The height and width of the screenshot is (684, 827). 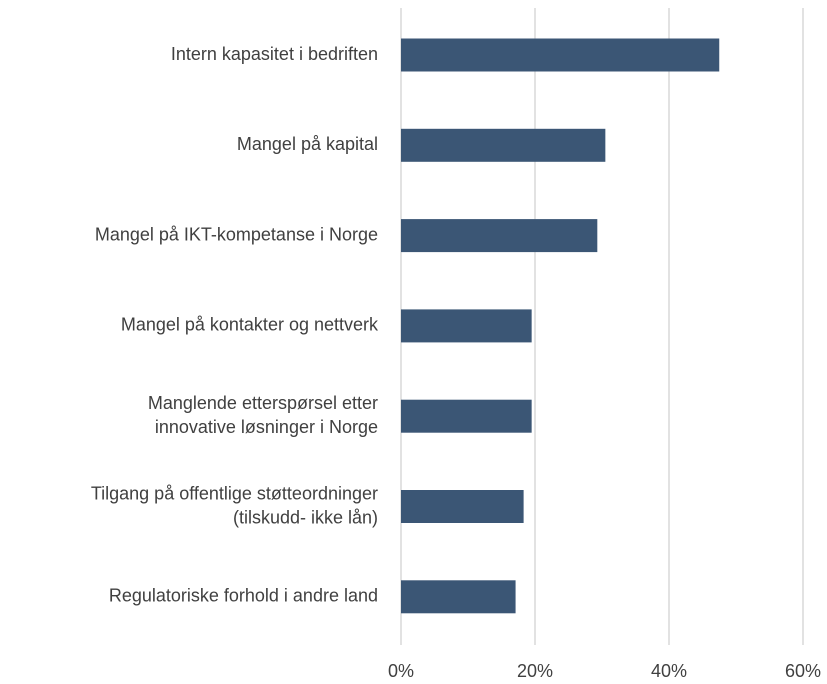 What do you see at coordinates (236, 234) in the screenshot?
I see `y-tick-label: Mangel på IKT-kompetanse i Norge` at bounding box center [236, 234].